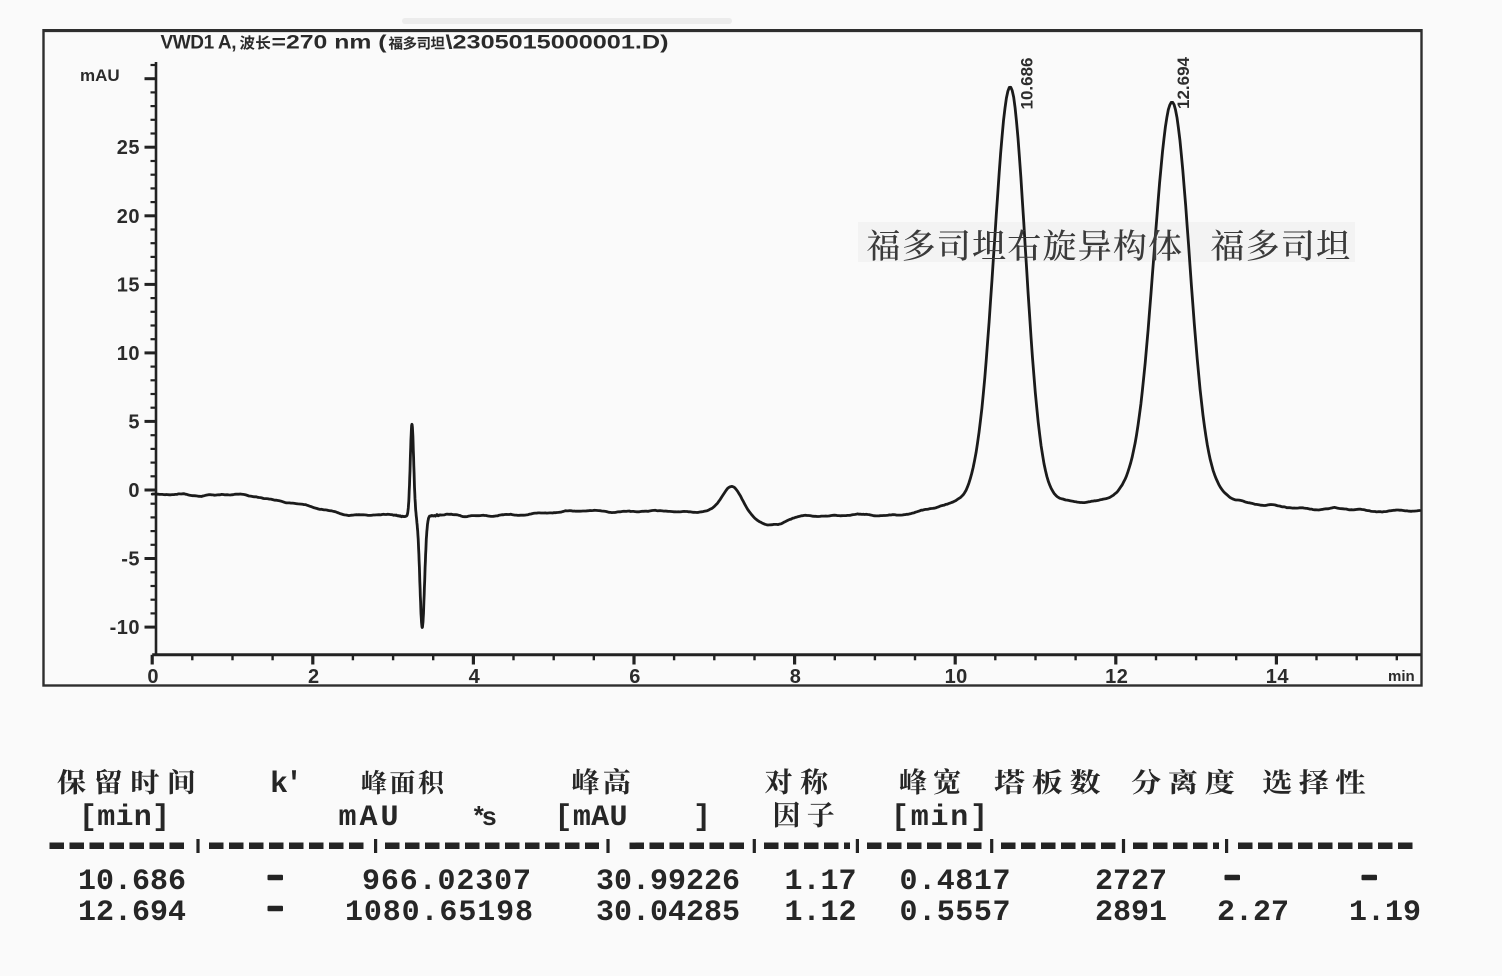  What do you see at coordinates (130, 560) in the screenshot?
I see `svg-text: -5` at bounding box center [130, 560].